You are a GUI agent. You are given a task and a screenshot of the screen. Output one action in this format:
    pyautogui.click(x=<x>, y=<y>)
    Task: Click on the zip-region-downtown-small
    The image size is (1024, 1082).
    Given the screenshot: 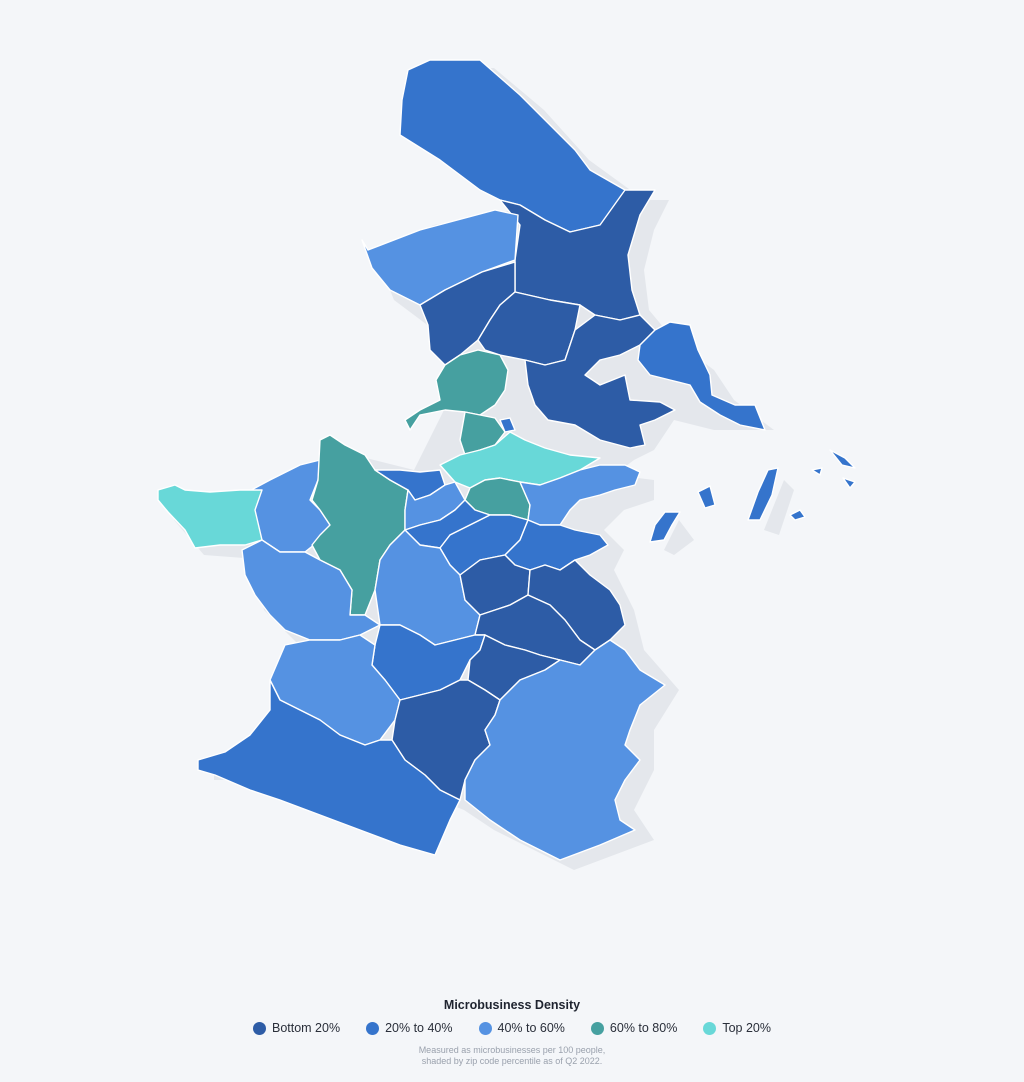 What is the action you would take?
    pyautogui.click(x=507, y=425)
    